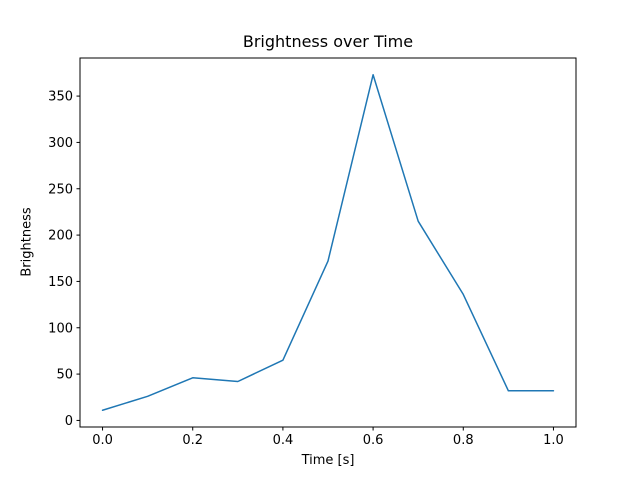 The height and width of the screenshot is (480, 640). Describe the element at coordinates (69, 421) in the screenshot. I see `y-tick-label: 0` at that location.